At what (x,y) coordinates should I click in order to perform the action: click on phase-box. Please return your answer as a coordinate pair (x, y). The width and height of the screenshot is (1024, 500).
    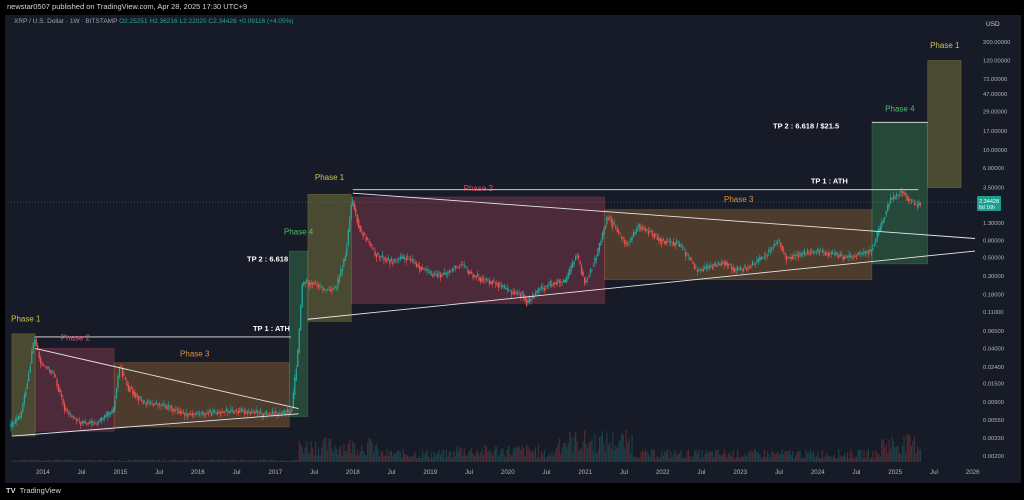
    Looking at the image, I should click on (477, 250).